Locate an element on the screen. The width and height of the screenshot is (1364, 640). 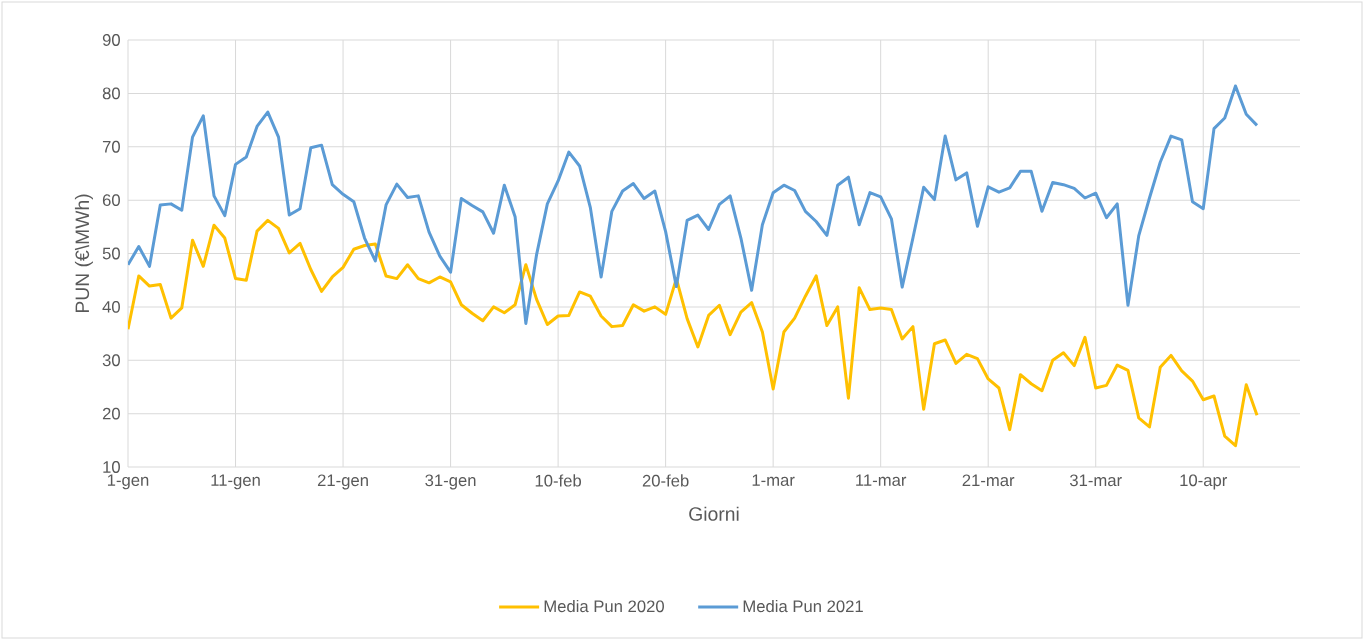
x-tick-label: 31-mar is located at coordinates (1095, 480).